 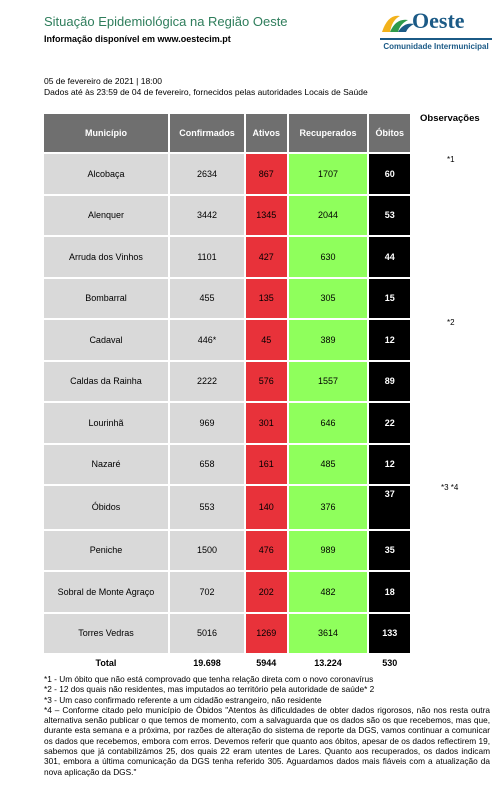 I want to click on cell-recuperados: 305, so click(x=328, y=298).